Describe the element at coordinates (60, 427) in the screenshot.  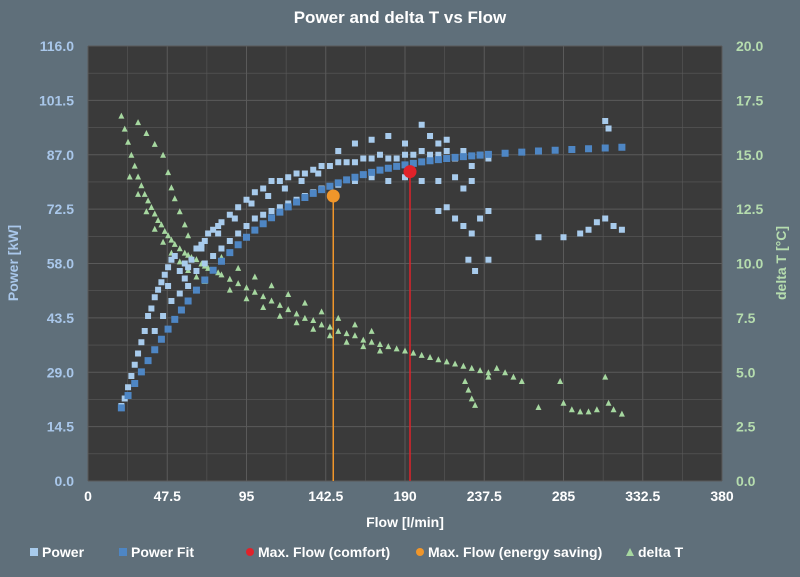
I see `y-tick-label-left: 14.5` at that location.